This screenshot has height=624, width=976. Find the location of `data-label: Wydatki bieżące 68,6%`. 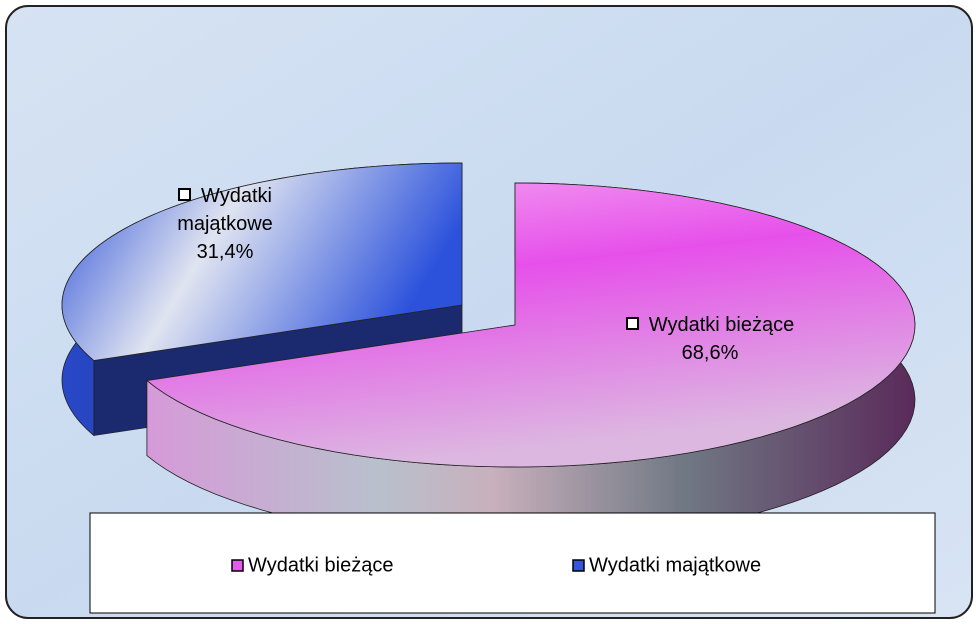

data-label: Wydatki bieżące 68,6% is located at coordinates (710, 339).